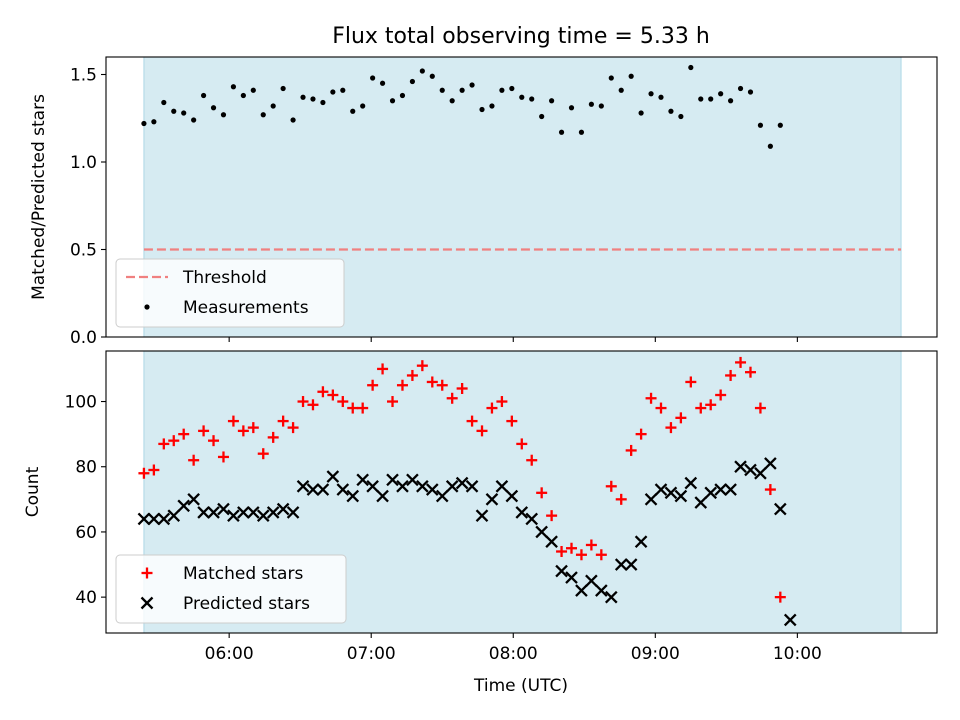 Image resolution: width=960 pixels, height=720 pixels. What do you see at coordinates (246, 308) in the screenshot?
I see `legend-label: Measurements` at bounding box center [246, 308].